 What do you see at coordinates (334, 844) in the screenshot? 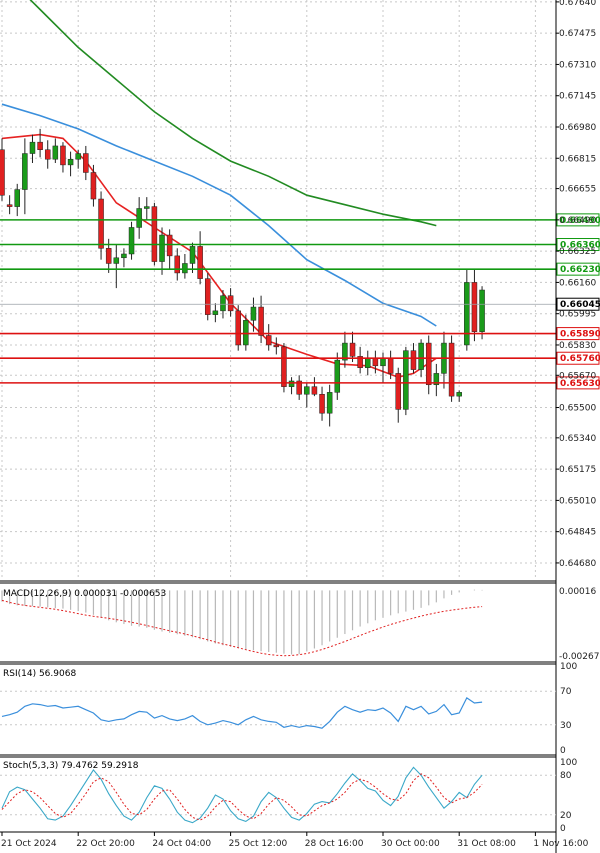
I see `time-label: 28 Oct 16:00` at bounding box center [334, 844].